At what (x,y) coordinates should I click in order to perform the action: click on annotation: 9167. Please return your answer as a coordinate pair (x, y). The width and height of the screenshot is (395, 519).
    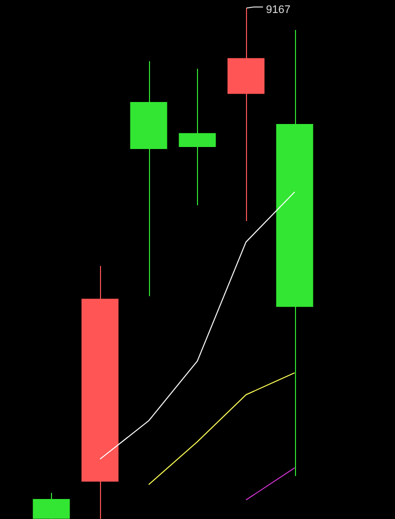
    Looking at the image, I should click on (278, 10).